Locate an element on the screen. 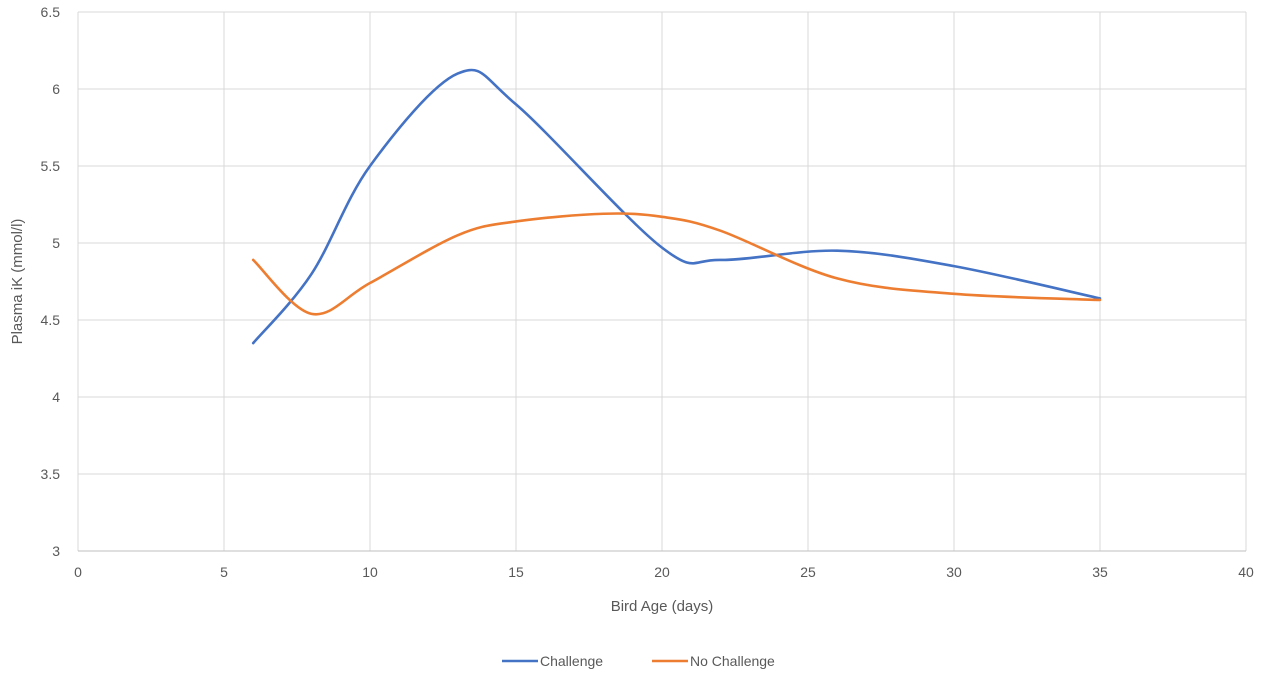  legend-label: Challenge is located at coordinates (571, 661).